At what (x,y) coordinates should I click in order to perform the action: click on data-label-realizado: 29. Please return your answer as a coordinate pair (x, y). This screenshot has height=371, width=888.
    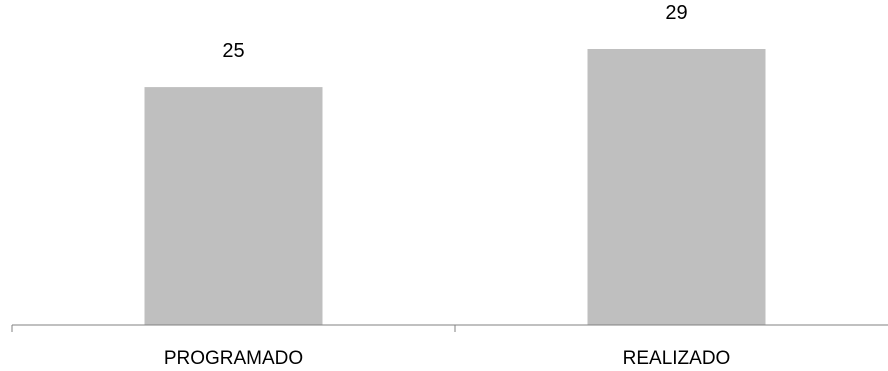
    Looking at the image, I should click on (676, 13).